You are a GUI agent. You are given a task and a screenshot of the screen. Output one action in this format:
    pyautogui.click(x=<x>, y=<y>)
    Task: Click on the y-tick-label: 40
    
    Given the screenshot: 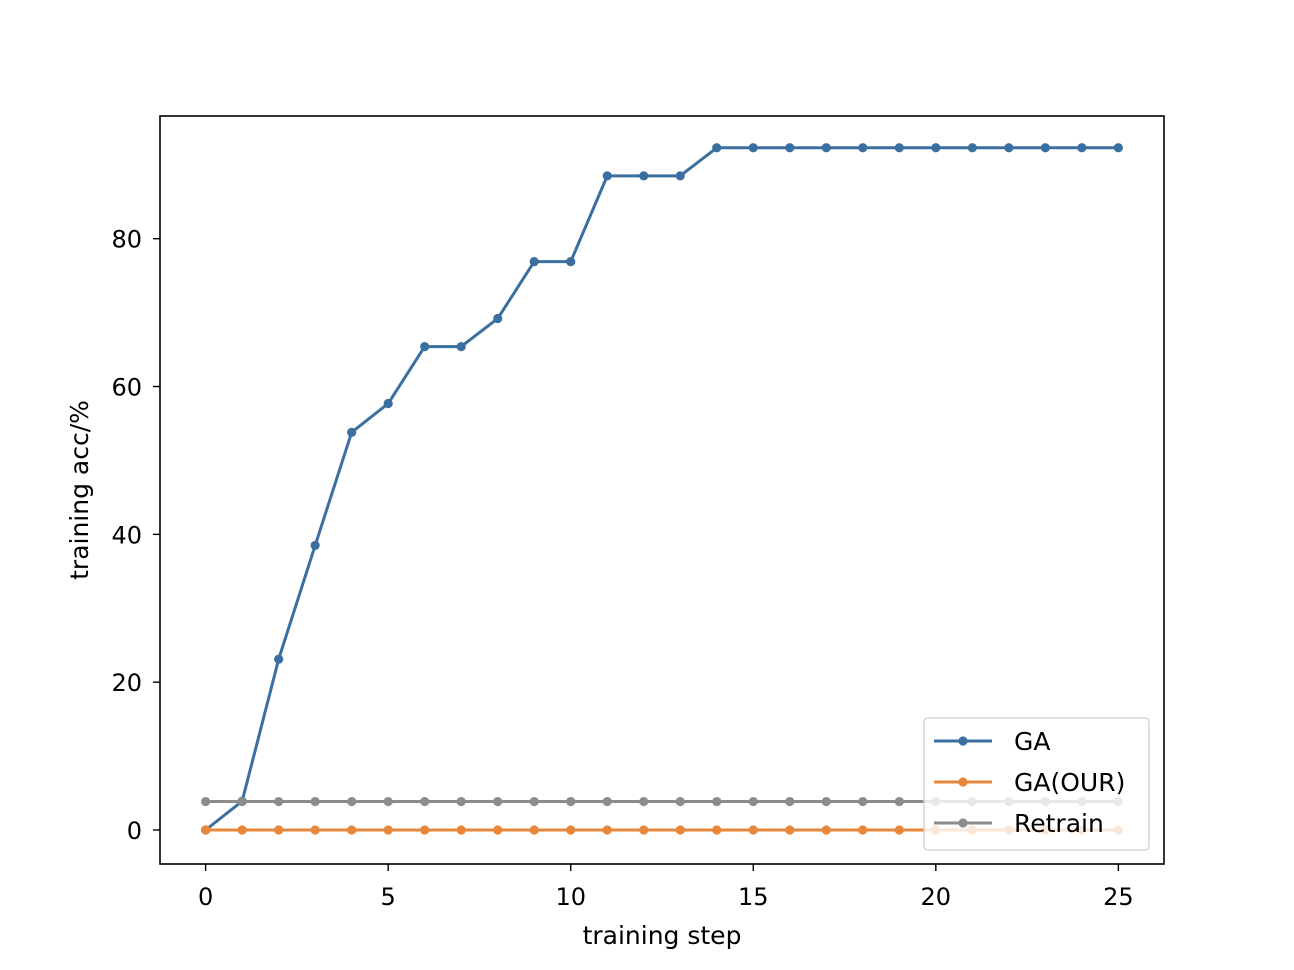 What is the action you would take?
    pyautogui.click(x=126, y=535)
    